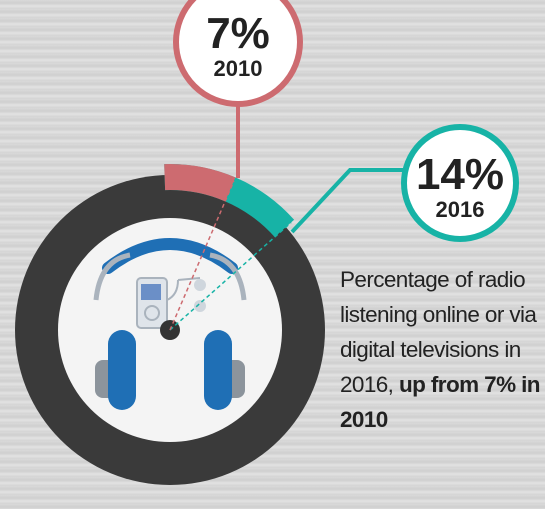 The height and width of the screenshot is (509, 545). Describe the element at coordinates (200, 182) in the screenshot. I see `segment` at that location.